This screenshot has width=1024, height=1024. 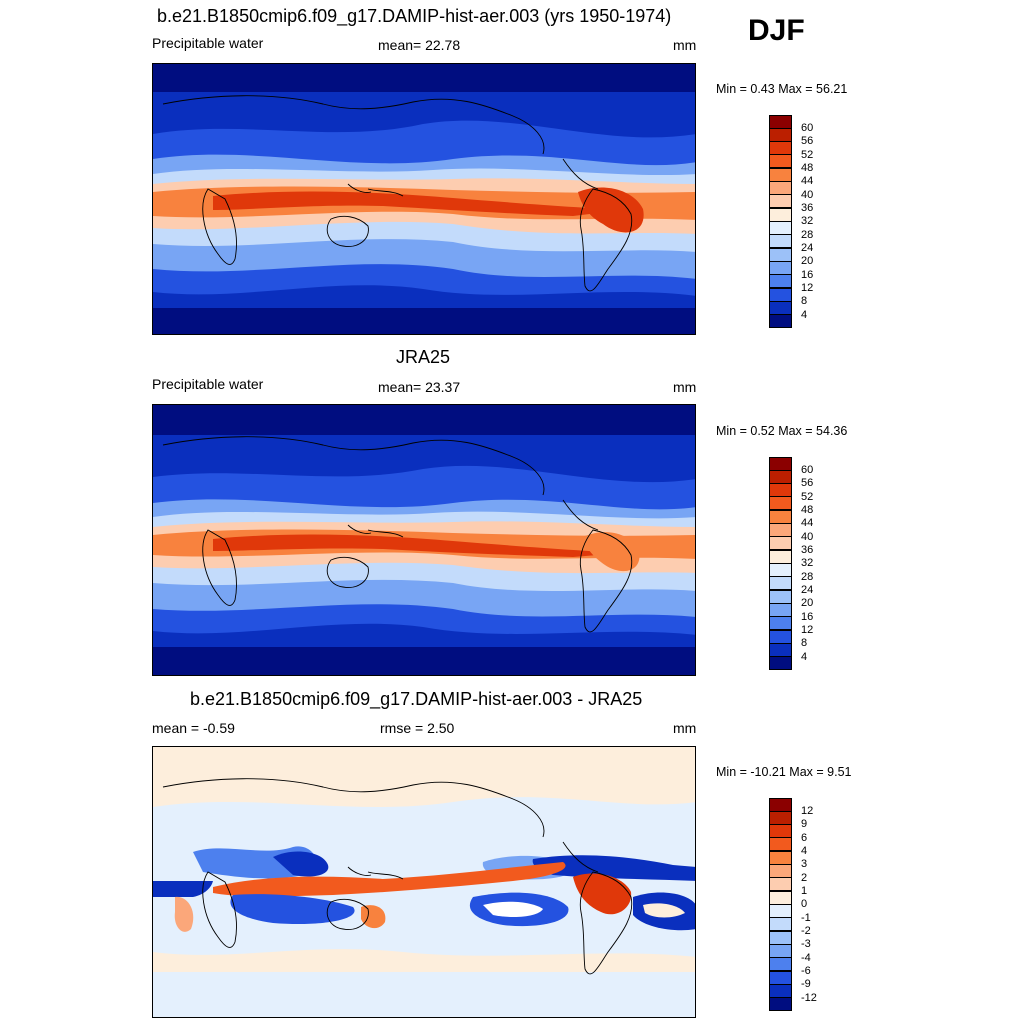 What do you see at coordinates (806, 944) in the screenshot?
I see `colorbar-3-label: -3` at bounding box center [806, 944].